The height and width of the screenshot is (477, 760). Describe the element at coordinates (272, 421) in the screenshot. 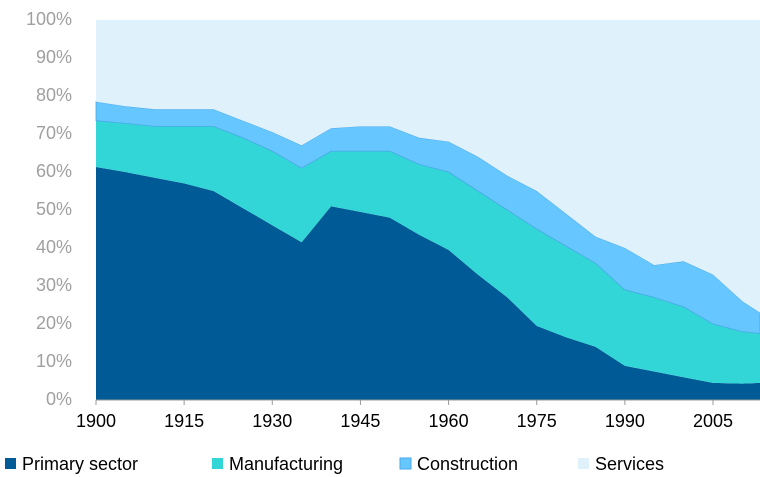

I see `x-tick-label: 1930` at that location.